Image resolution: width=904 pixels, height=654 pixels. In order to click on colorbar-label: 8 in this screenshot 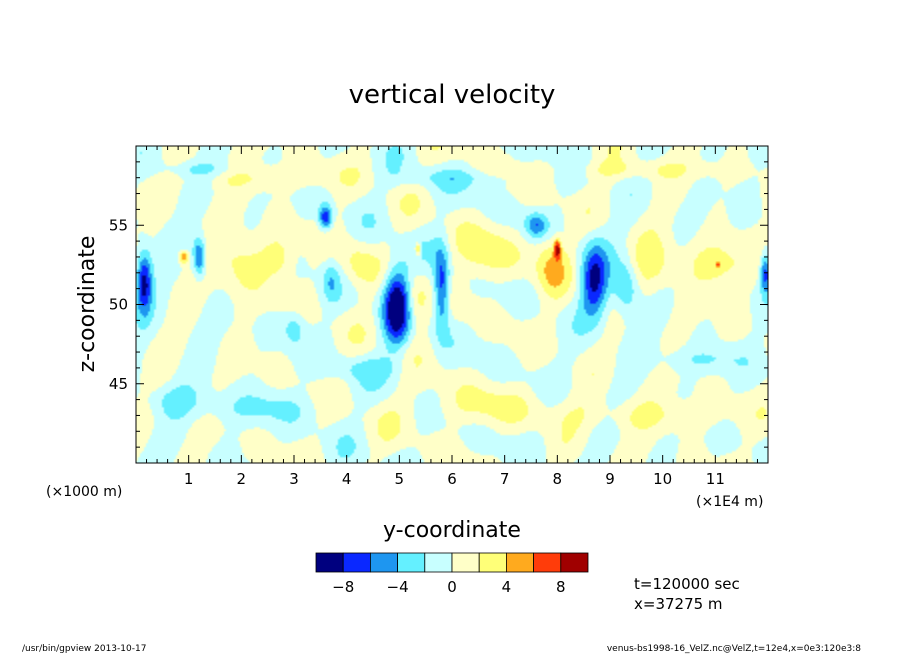, I will do `click(561, 587)`.